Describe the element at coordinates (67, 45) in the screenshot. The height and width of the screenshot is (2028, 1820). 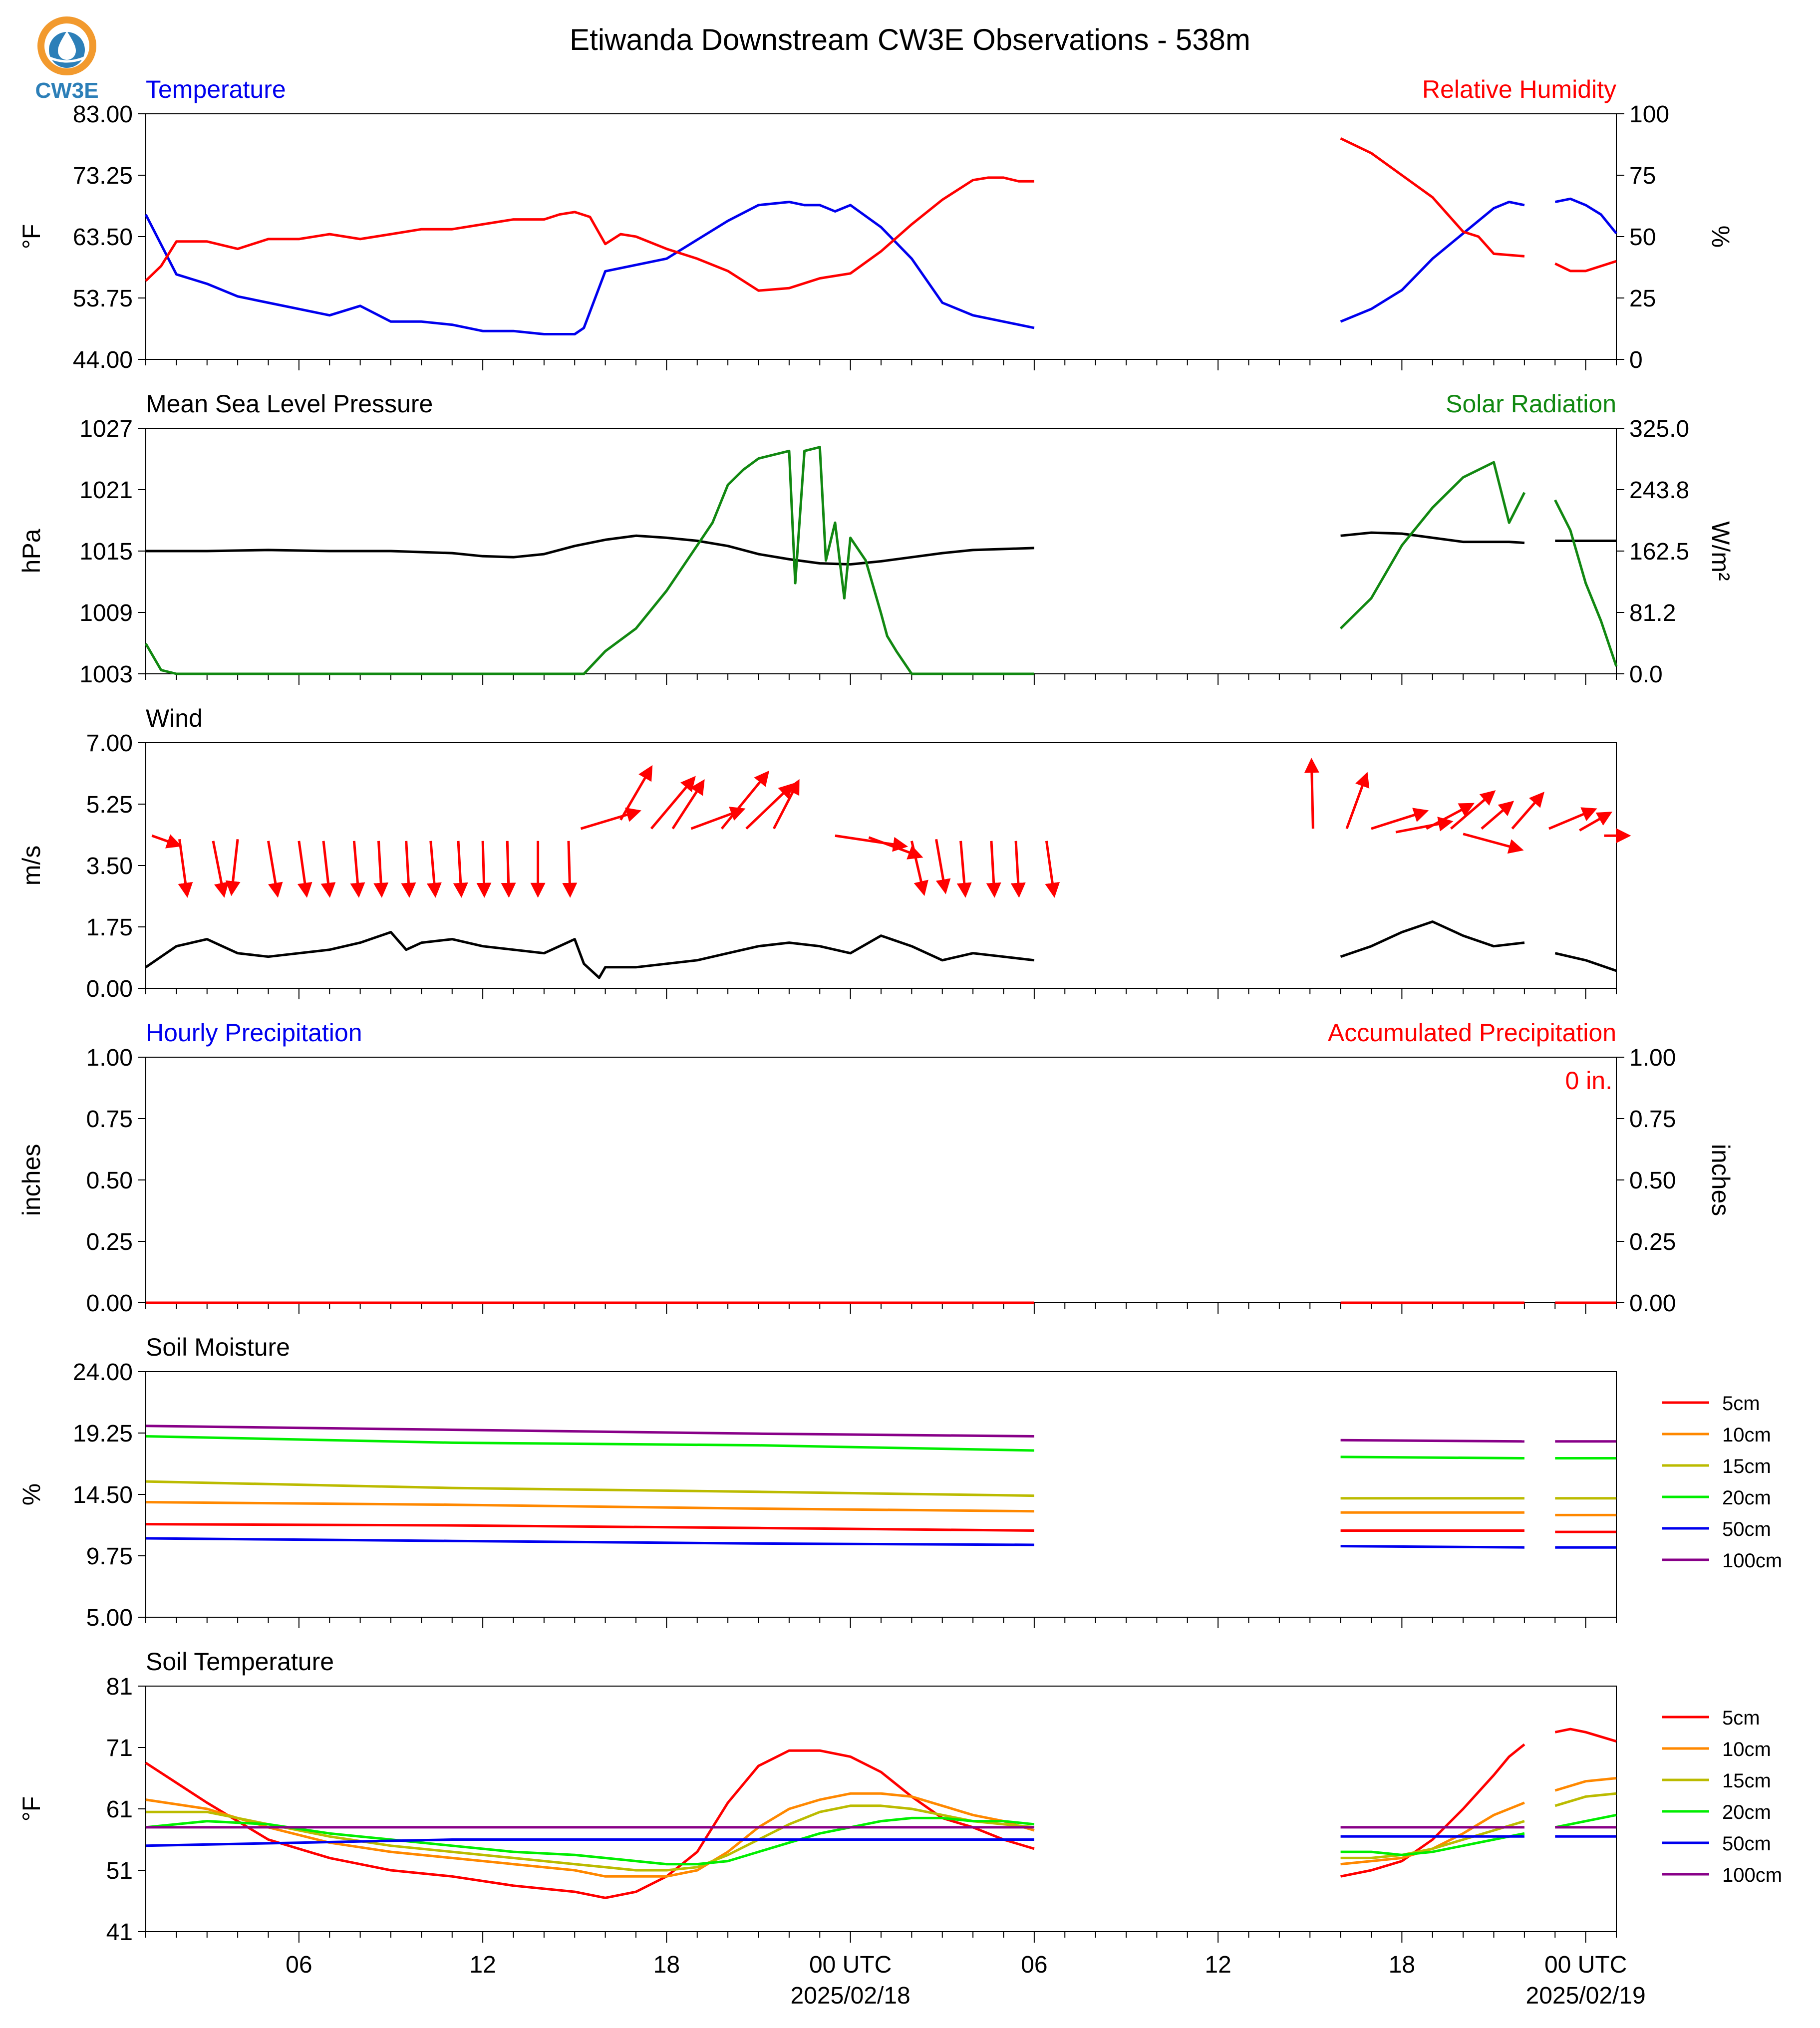
I see `droplet-icon` at that location.